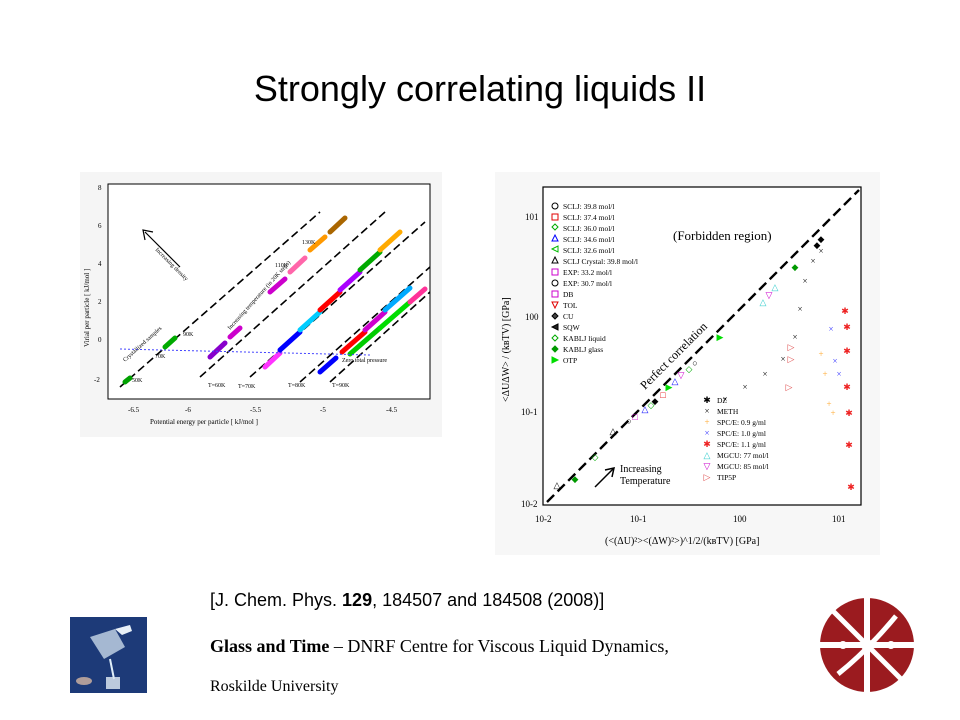 The height and width of the screenshot is (720, 960). I want to click on x-tick: 100, so click(740, 519).